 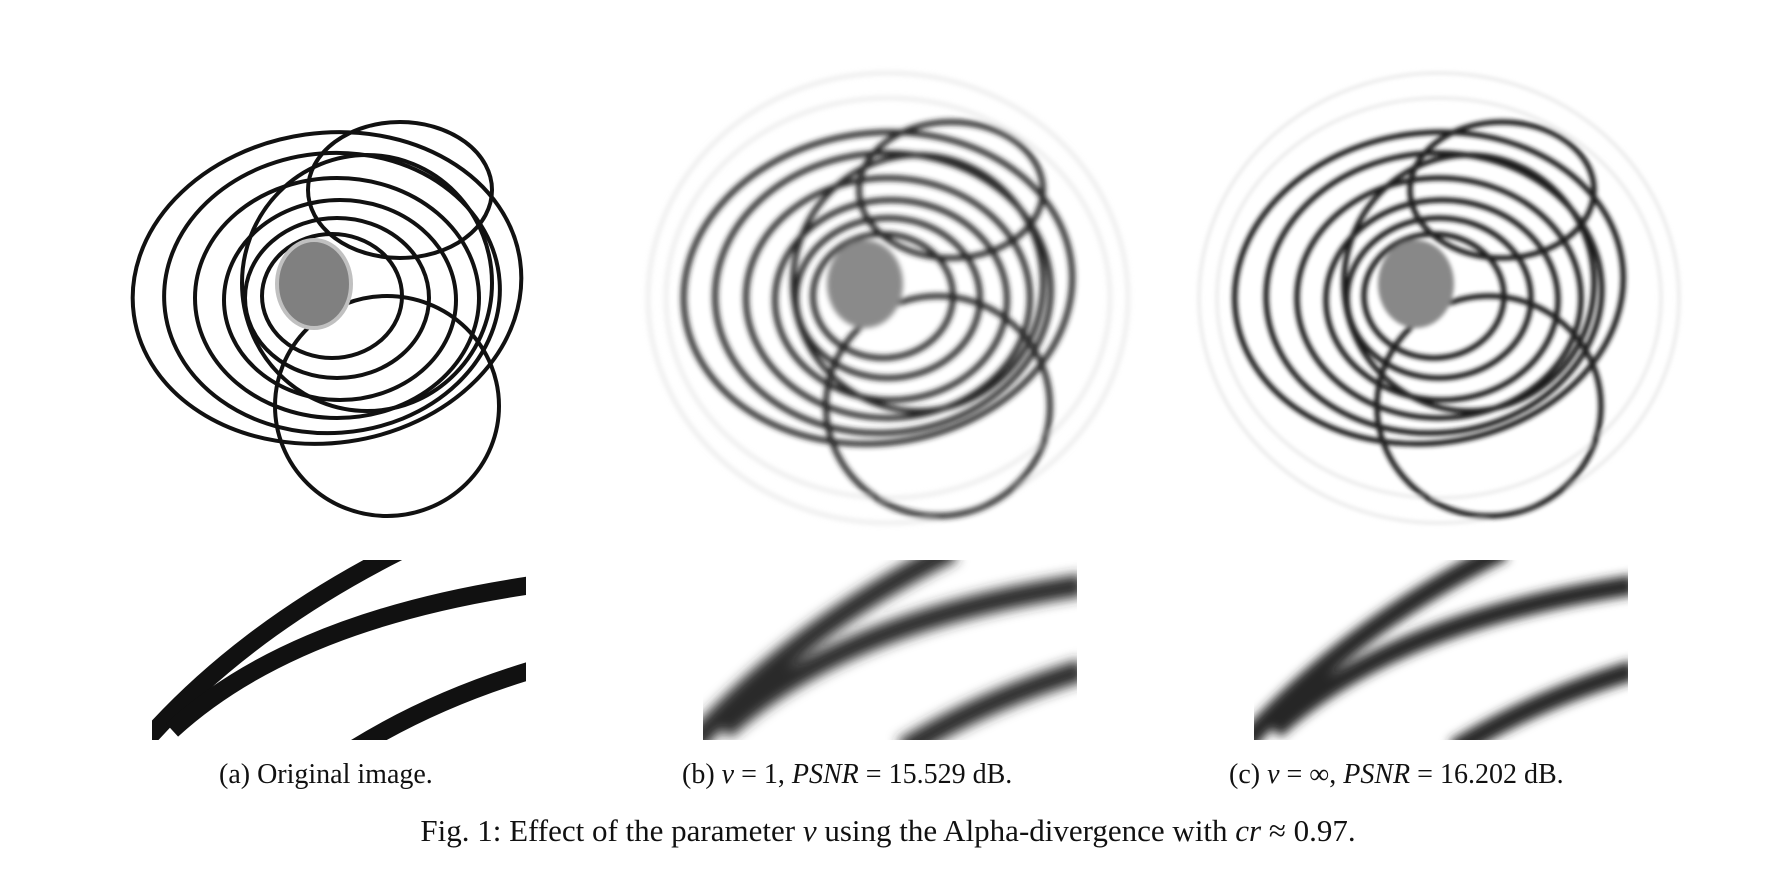 What do you see at coordinates (314, 284) in the screenshot?
I see `gray-disk` at bounding box center [314, 284].